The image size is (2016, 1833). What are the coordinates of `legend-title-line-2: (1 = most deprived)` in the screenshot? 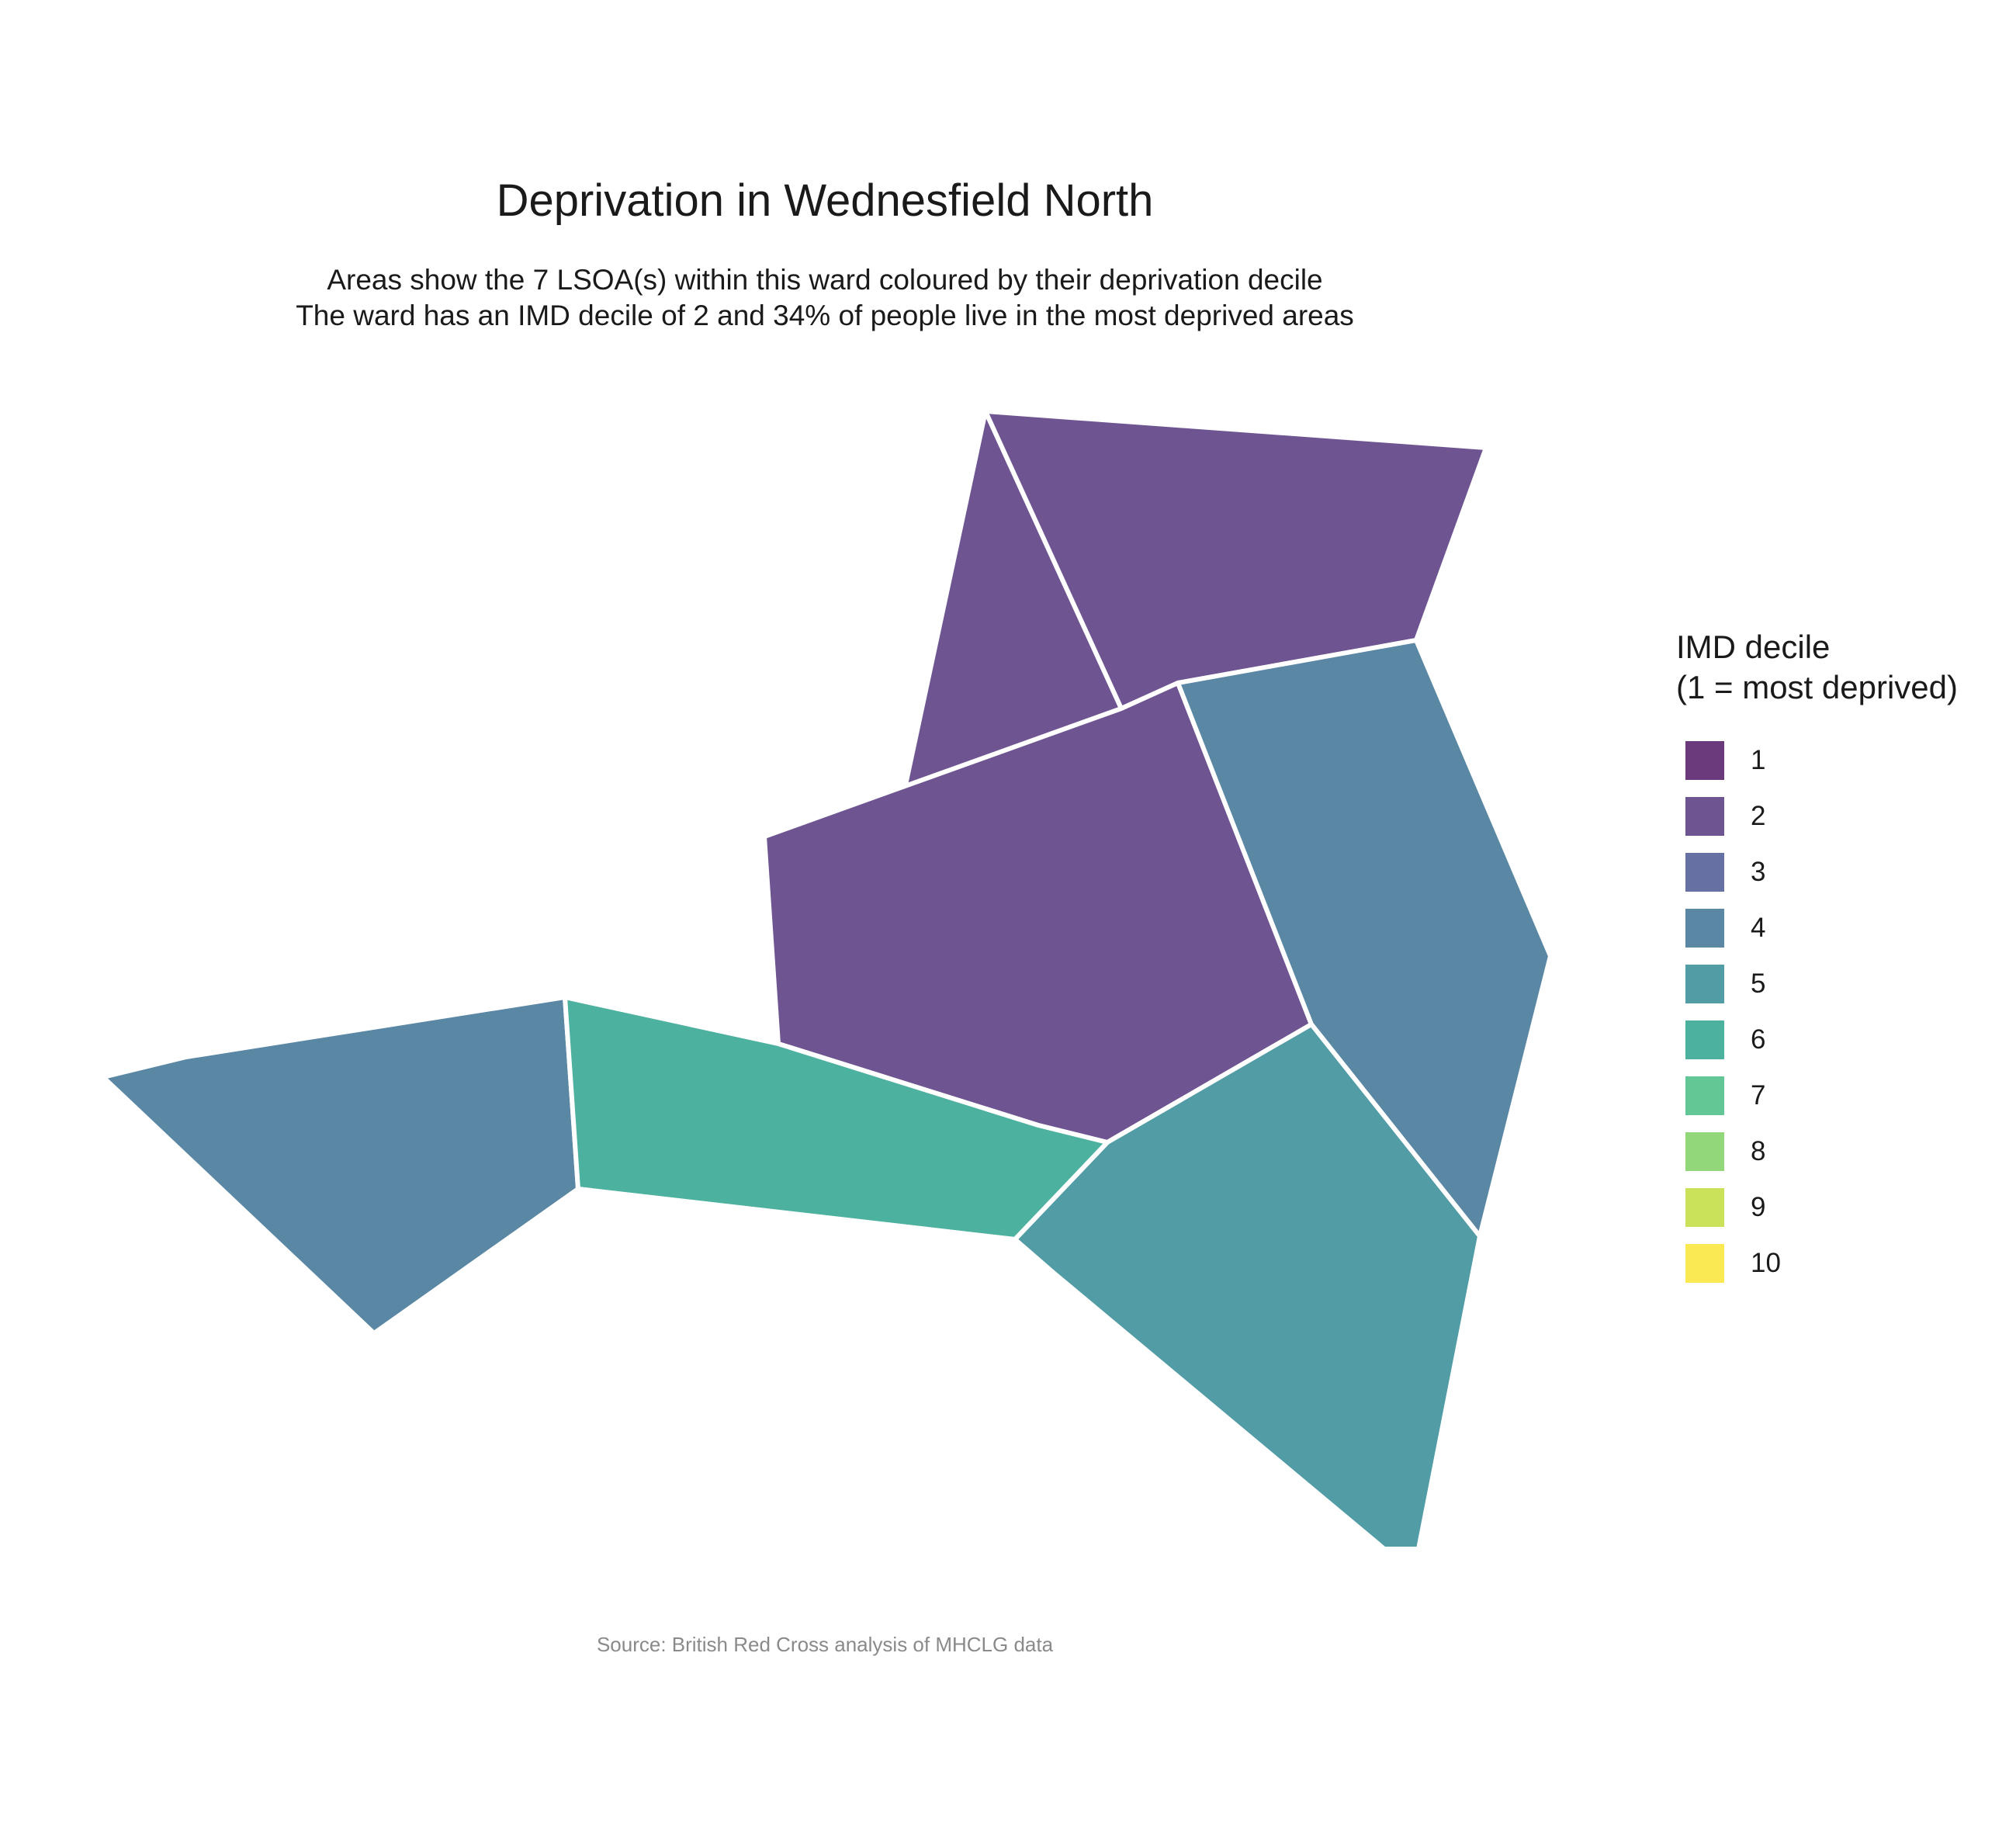 It's located at (1817, 687).